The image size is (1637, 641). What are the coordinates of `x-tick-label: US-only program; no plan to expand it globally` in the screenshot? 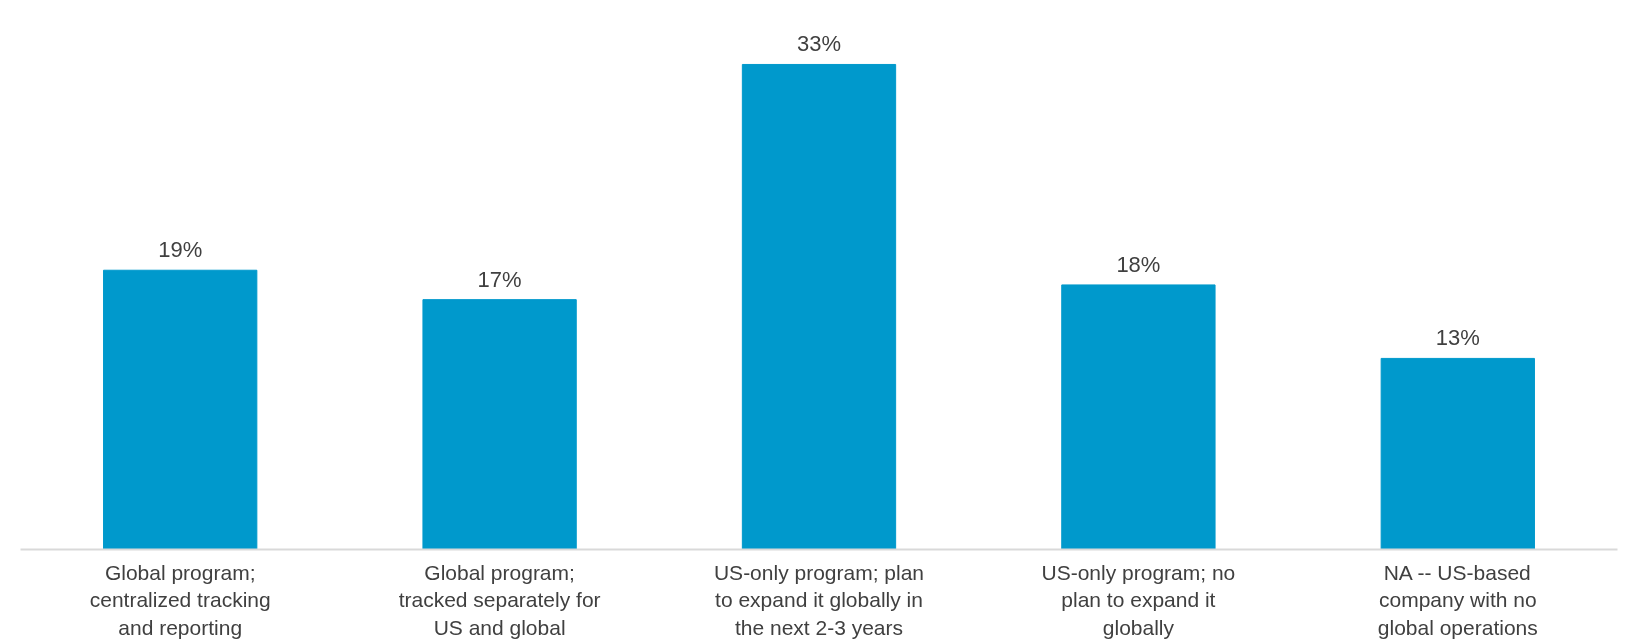 It's located at (1138, 599).